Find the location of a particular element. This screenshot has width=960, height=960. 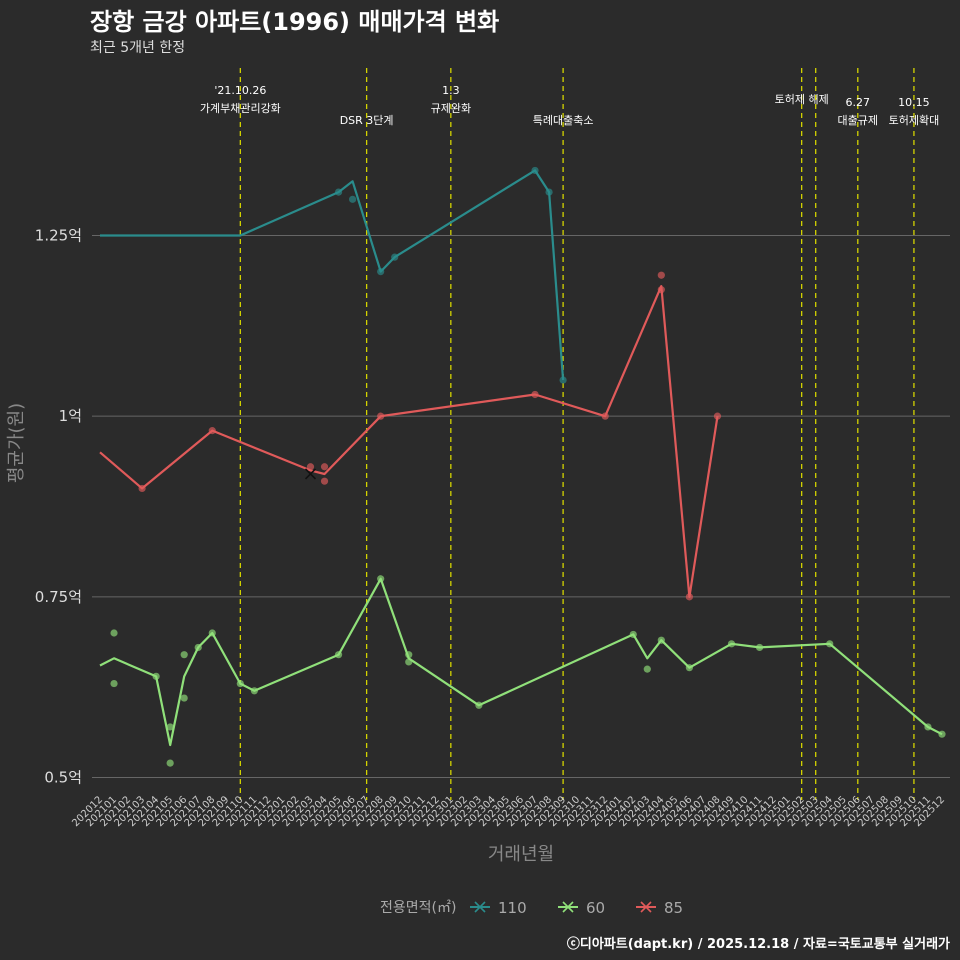

y-tick-label: 1.25억 is located at coordinates (58, 235).